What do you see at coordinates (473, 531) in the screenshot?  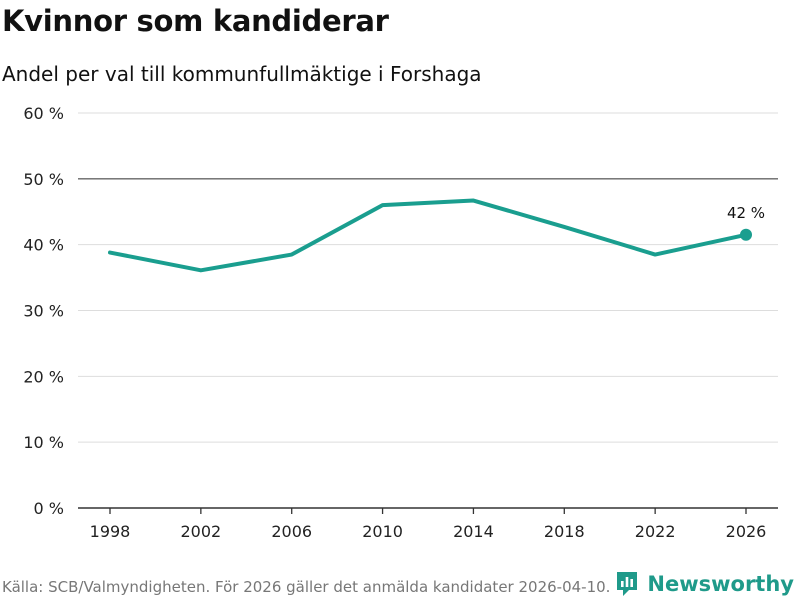 I see `x-tick-label: 2014` at bounding box center [473, 531].